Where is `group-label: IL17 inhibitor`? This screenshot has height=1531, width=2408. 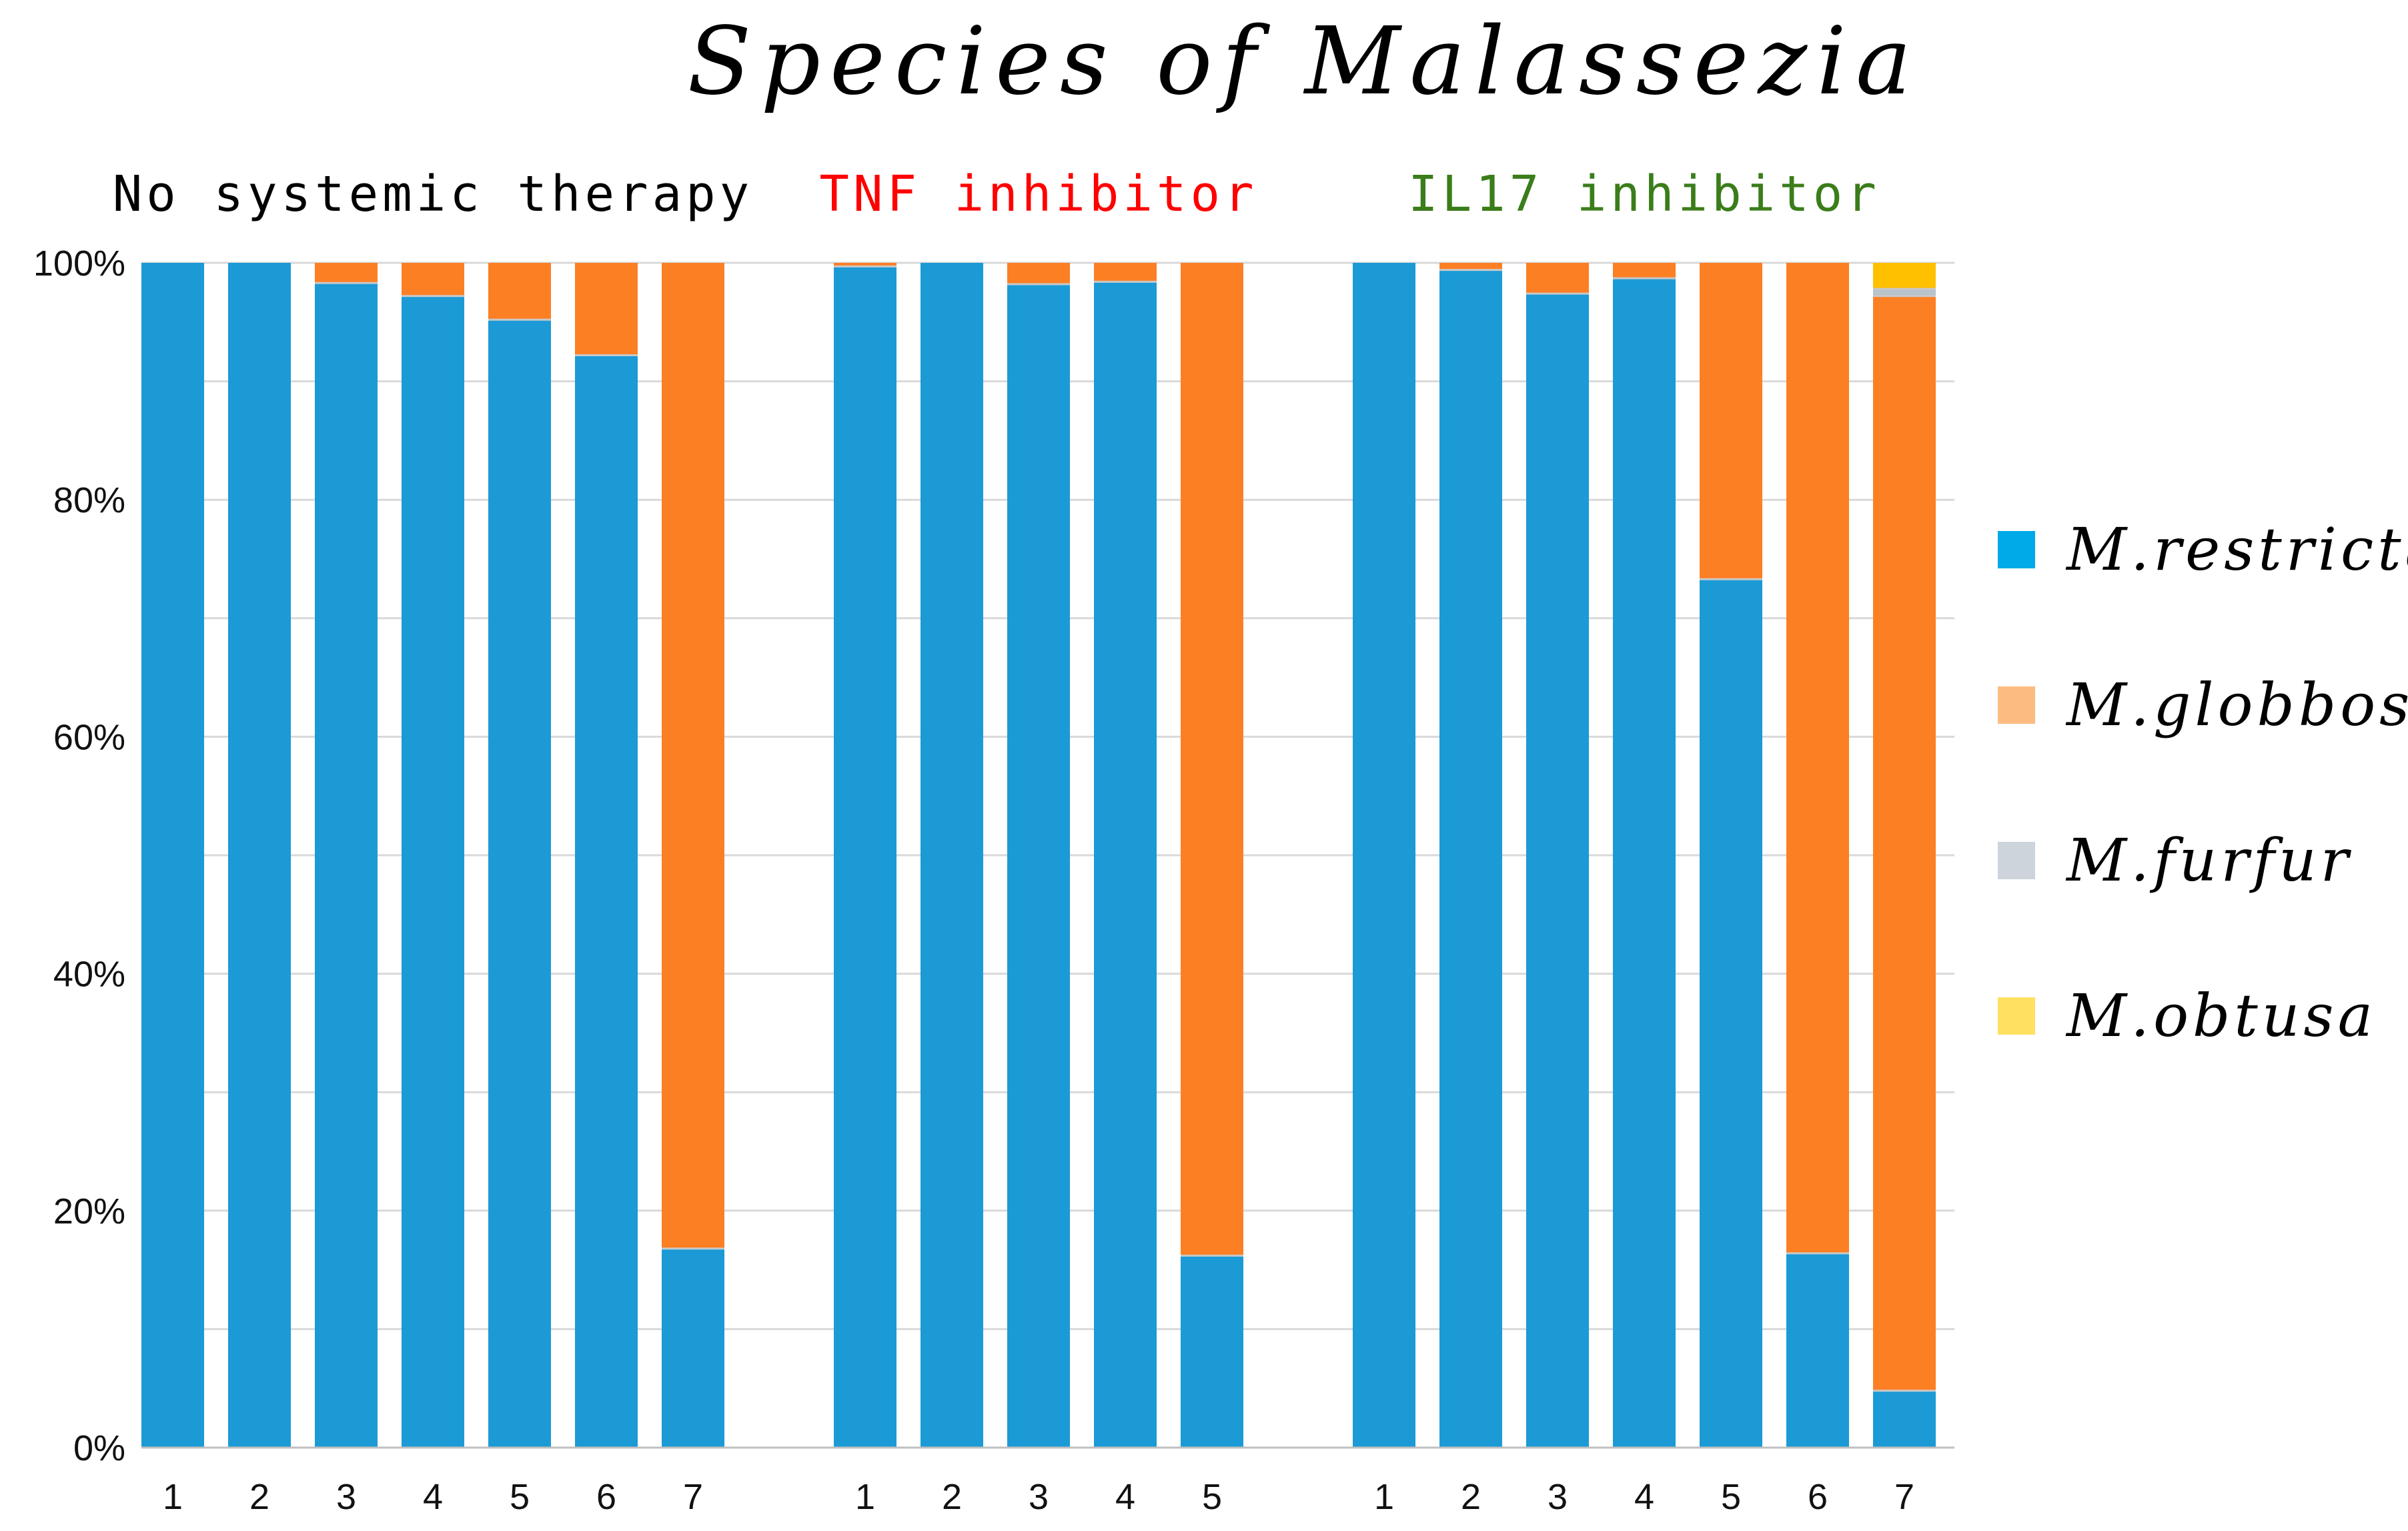 group-label: IL17 inhibitor is located at coordinates (1644, 194).